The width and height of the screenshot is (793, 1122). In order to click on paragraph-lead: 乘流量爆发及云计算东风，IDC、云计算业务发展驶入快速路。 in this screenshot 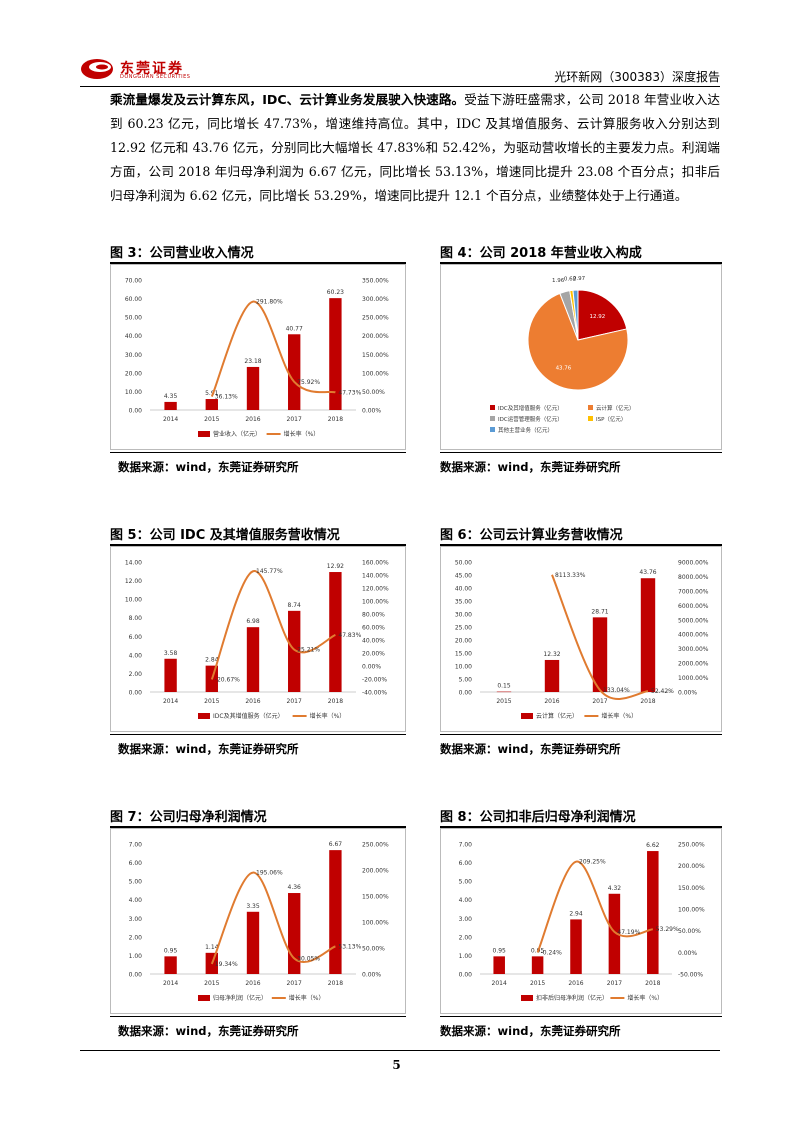, I will do `click(287, 99)`.